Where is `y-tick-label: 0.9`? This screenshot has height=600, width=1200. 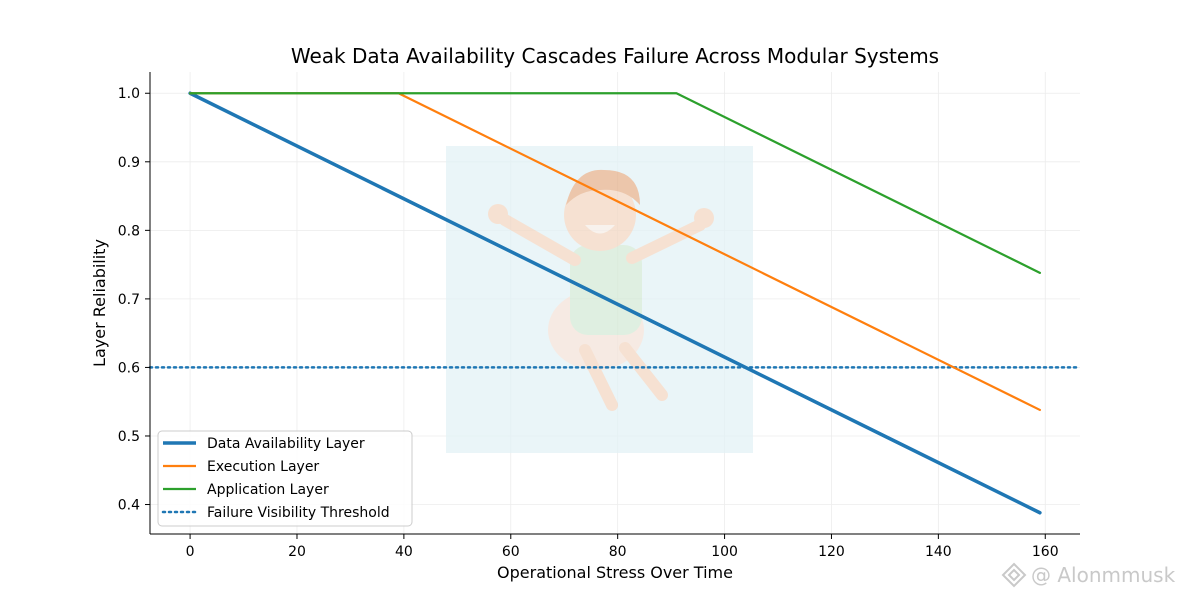 y-tick-label: 0.9 is located at coordinates (129, 163).